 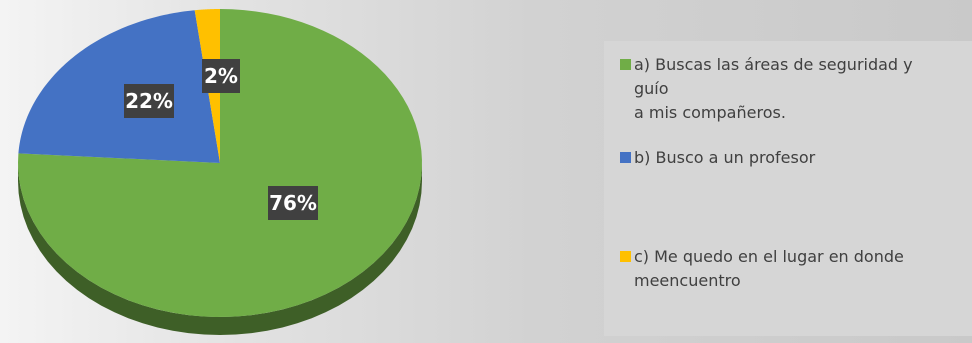 I want to click on legend-label-b-line1: b) Busco a un profesor, so click(x=725, y=157).